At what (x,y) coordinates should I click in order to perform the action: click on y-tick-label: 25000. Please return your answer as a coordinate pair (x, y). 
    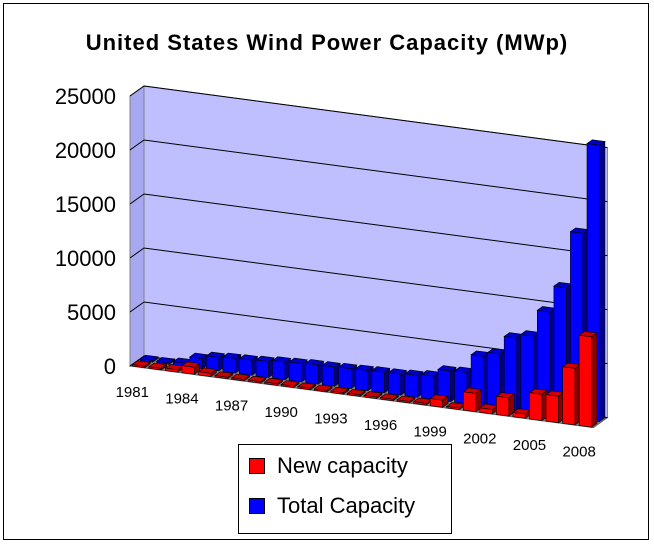
    Looking at the image, I should click on (85, 96).